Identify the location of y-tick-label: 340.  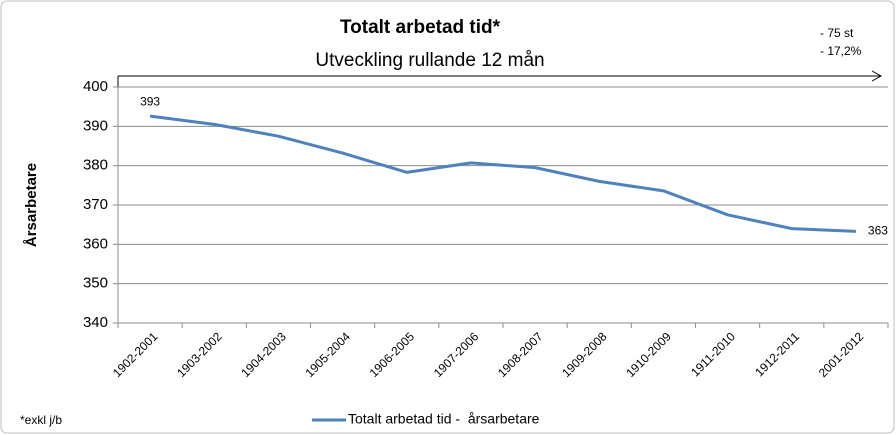
(95, 322).